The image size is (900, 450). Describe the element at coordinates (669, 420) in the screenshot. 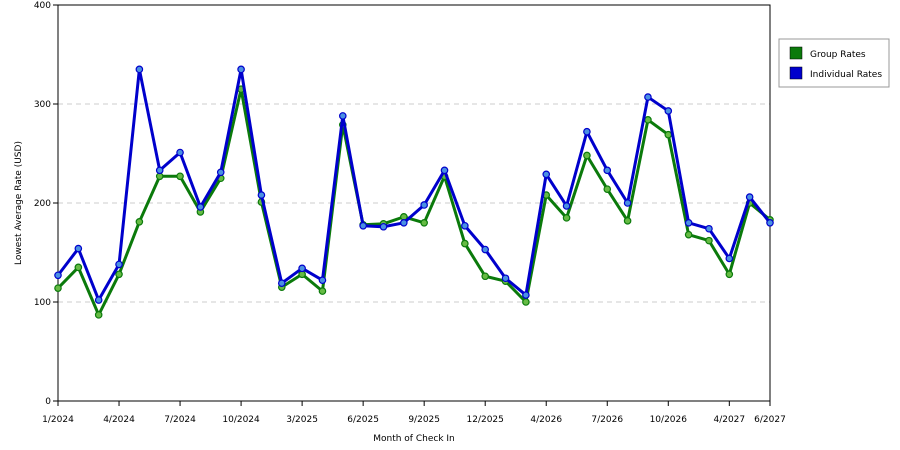

I see `x-tick-label: 10/2026` at that location.